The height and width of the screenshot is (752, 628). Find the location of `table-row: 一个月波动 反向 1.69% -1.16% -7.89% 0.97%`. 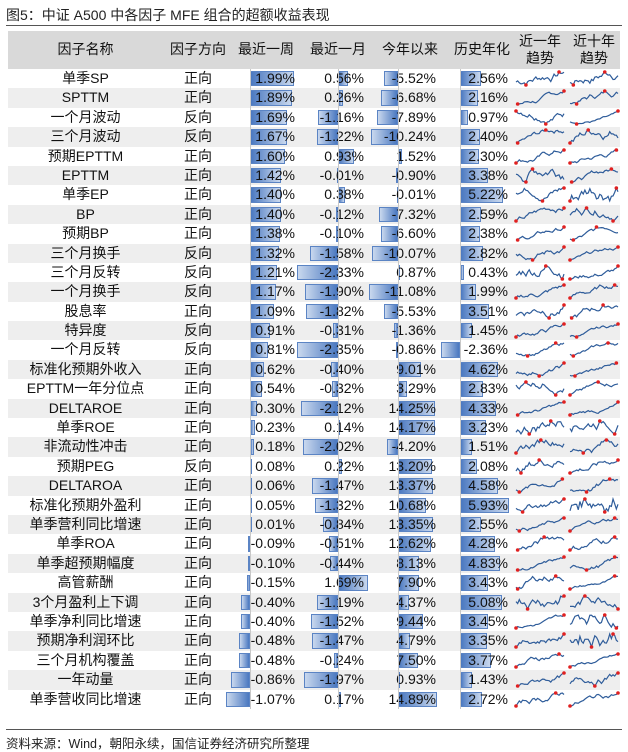

table-row: 一个月波动 反向 1.69% -1.16% -7.89% 0.97% is located at coordinates (314, 117).